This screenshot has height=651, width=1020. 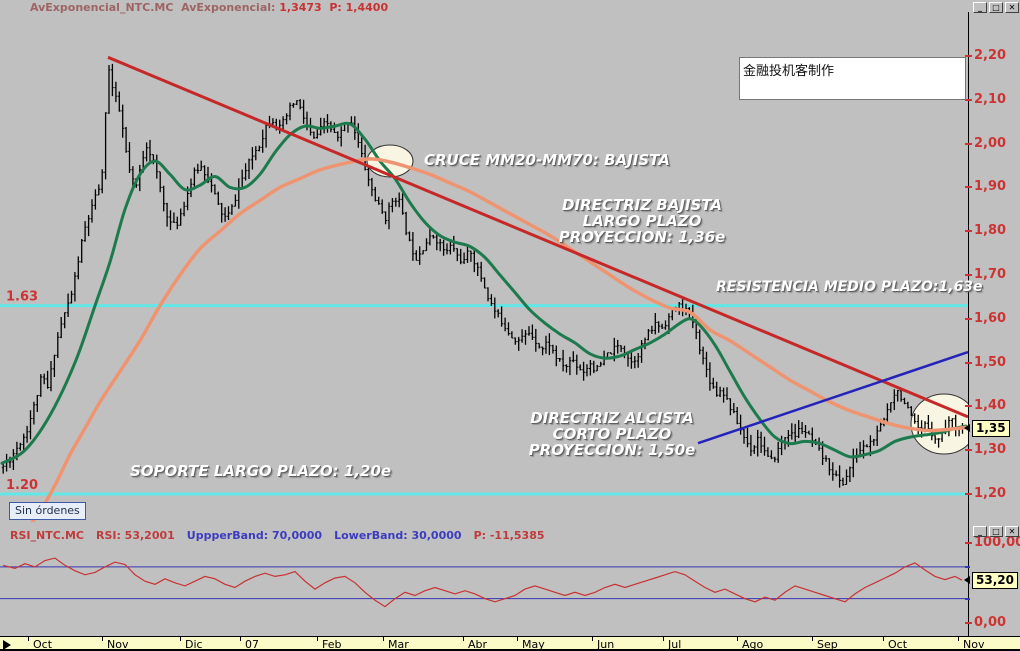 I want to click on last-price-tag: 1,35, so click(x=991, y=428).